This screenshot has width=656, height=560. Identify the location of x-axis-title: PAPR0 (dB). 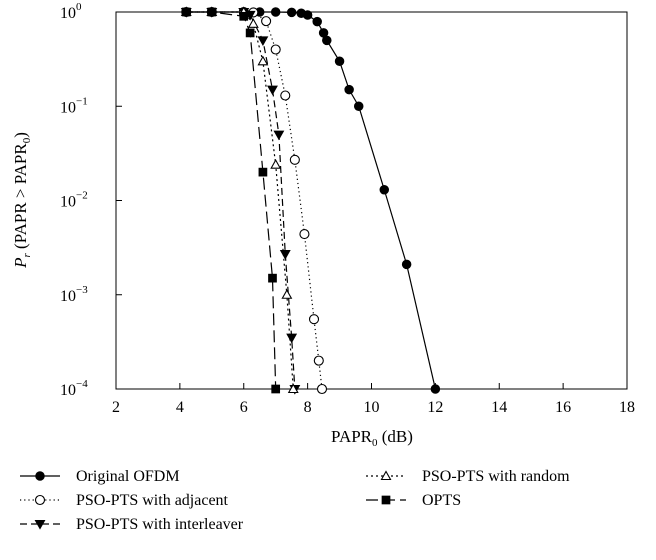
(372, 438).